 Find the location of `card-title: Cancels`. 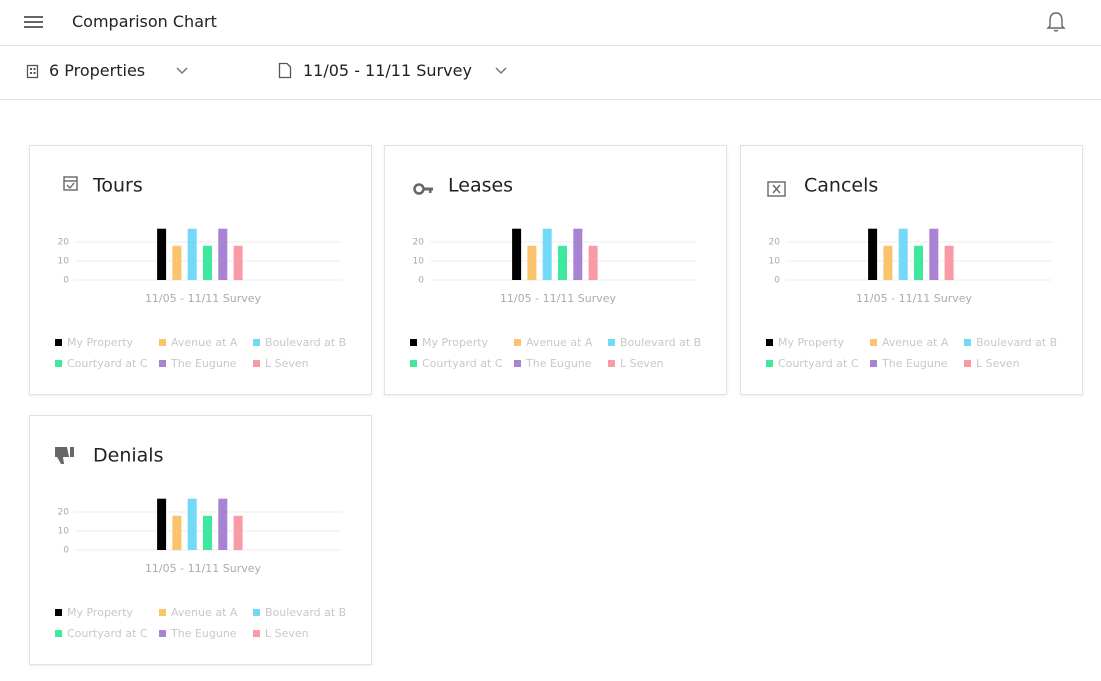

card-title: Cancels is located at coordinates (841, 186).